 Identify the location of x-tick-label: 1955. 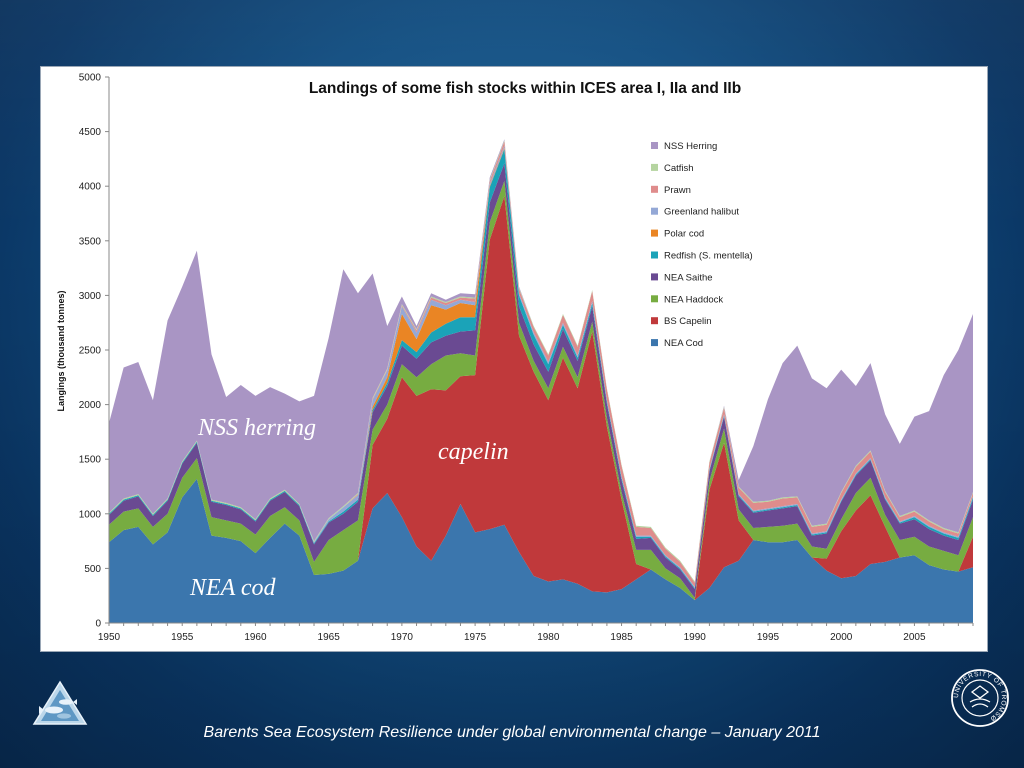
(182, 637).